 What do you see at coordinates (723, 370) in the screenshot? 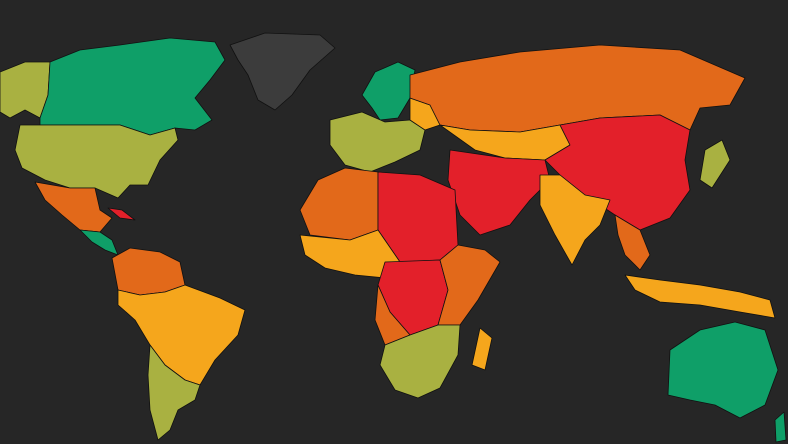
I see `australia` at bounding box center [723, 370].